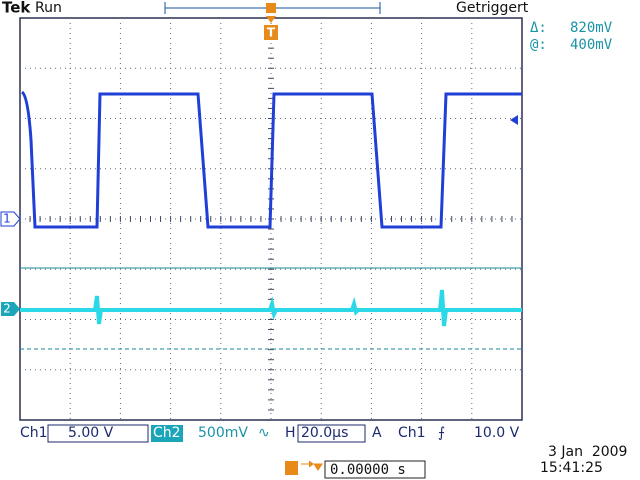 The height and width of the screenshot is (480, 640). Describe the element at coordinates (312, 465) in the screenshot. I see `trigger-pos-arrow` at that location.